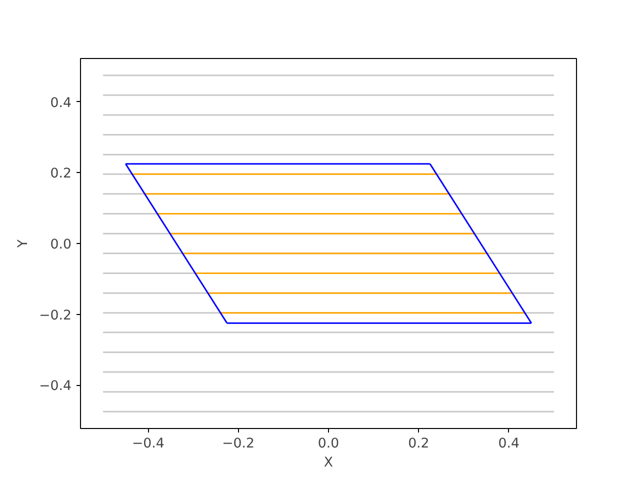 The height and width of the screenshot is (480, 640). What do you see at coordinates (61, 174) in the screenshot?
I see `y-tick-label: 0.2` at bounding box center [61, 174].